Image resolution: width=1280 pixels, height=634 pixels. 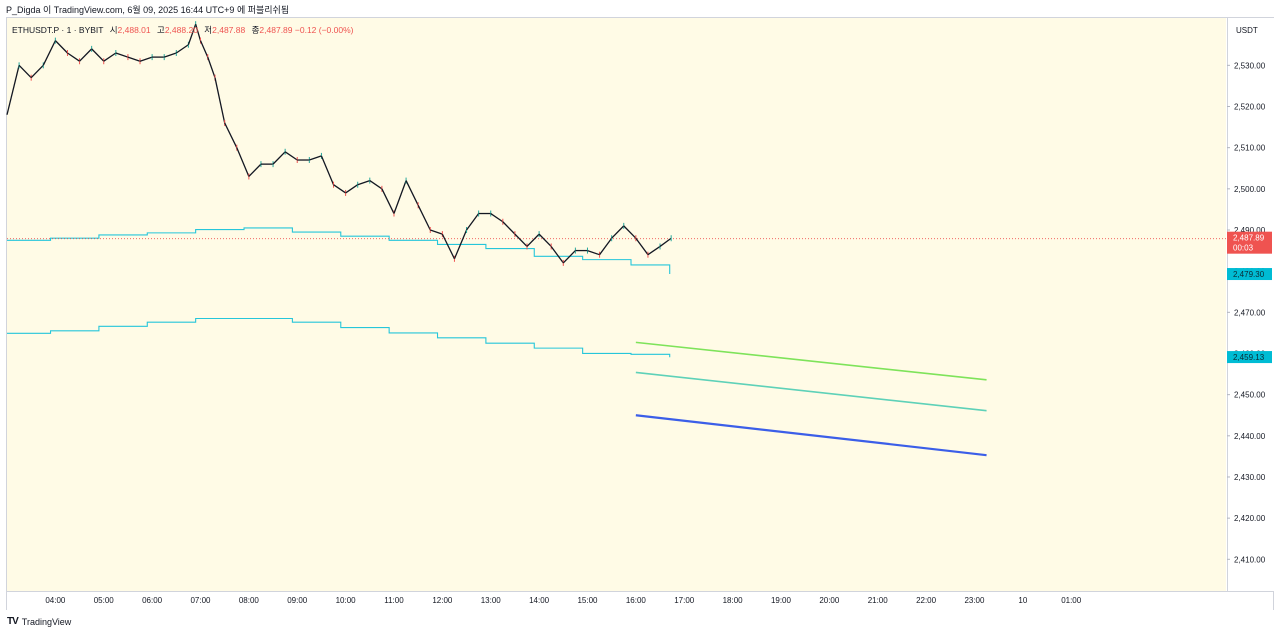 I want to click on footer-brand: TradingView, so click(x=46, y=621).